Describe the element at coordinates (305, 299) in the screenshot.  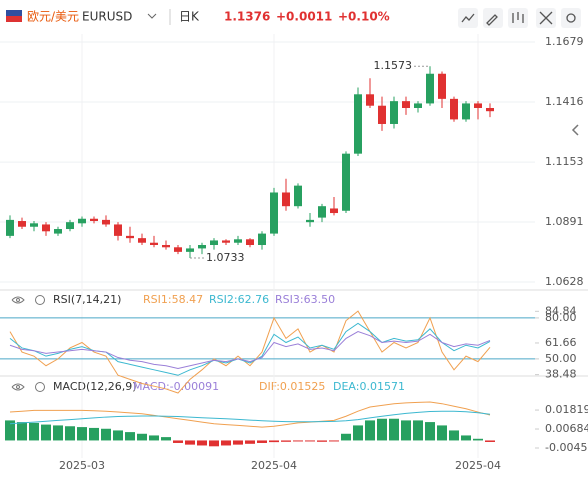
I see `legend-entry: RSI3:63.50` at that location.